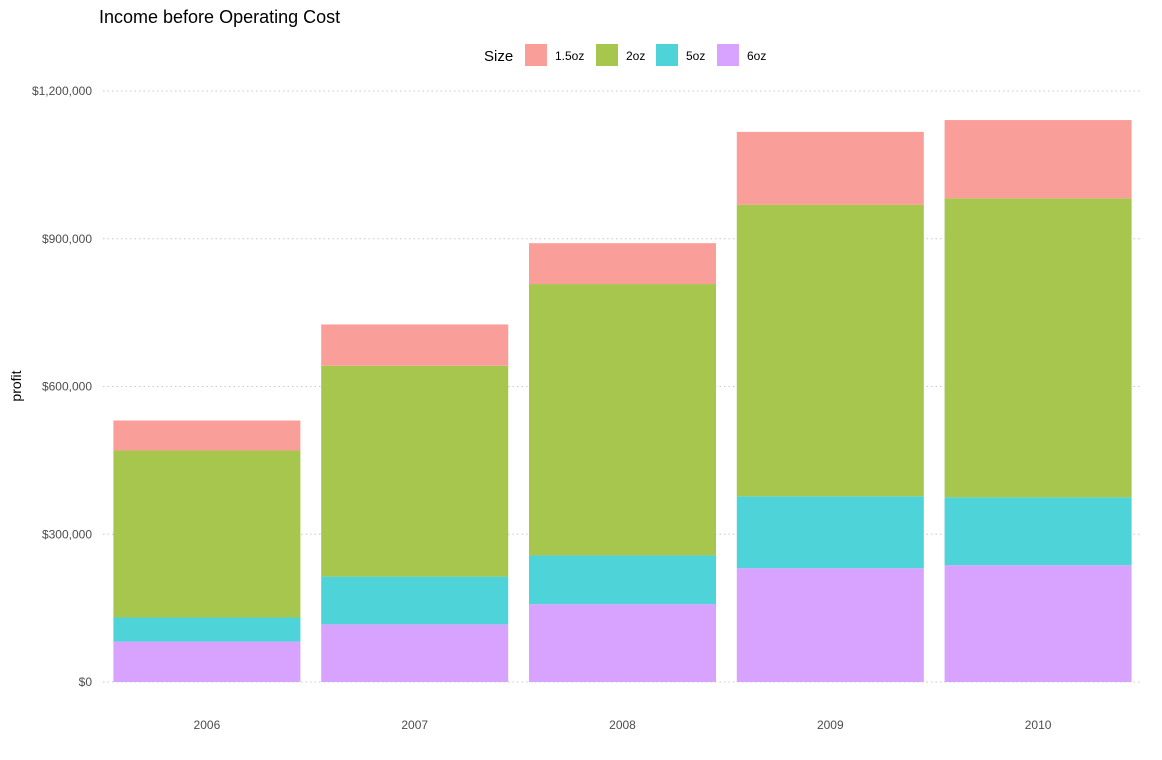  Describe the element at coordinates (16, 385) in the screenshot. I see `y-axis-title: profit` at that location.